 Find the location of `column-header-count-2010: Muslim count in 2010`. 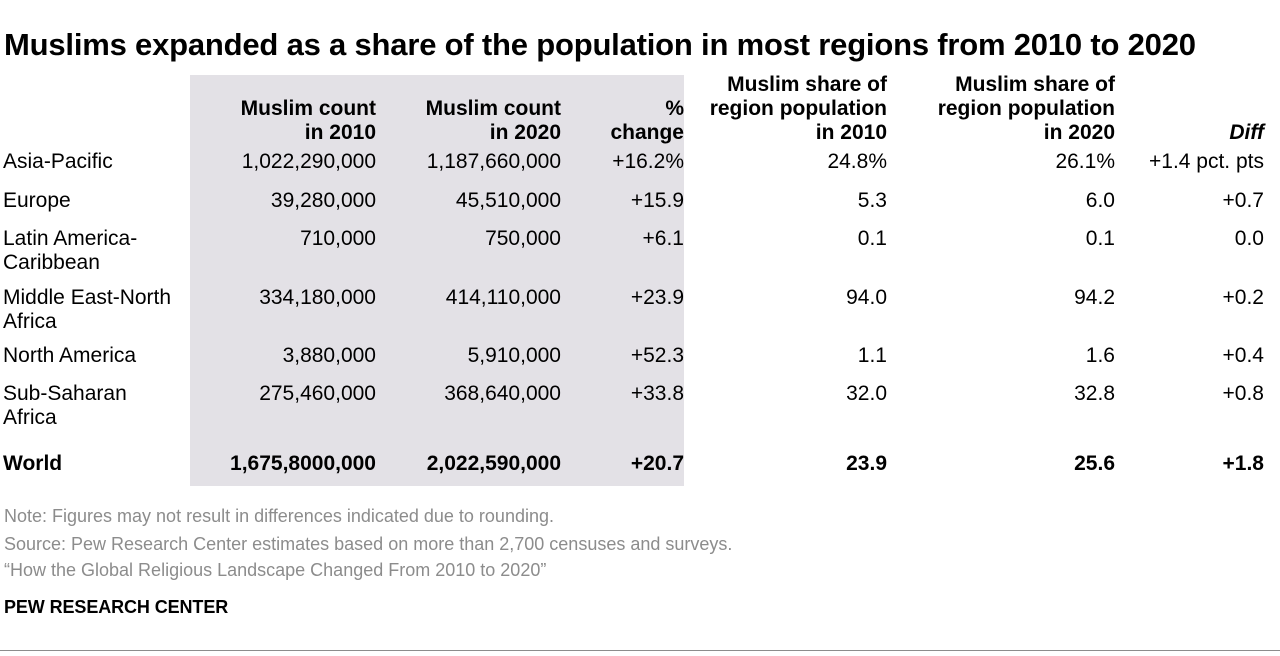

column-header-count-2010: Muslim count in 2010 is located at coordinates (308, 121).